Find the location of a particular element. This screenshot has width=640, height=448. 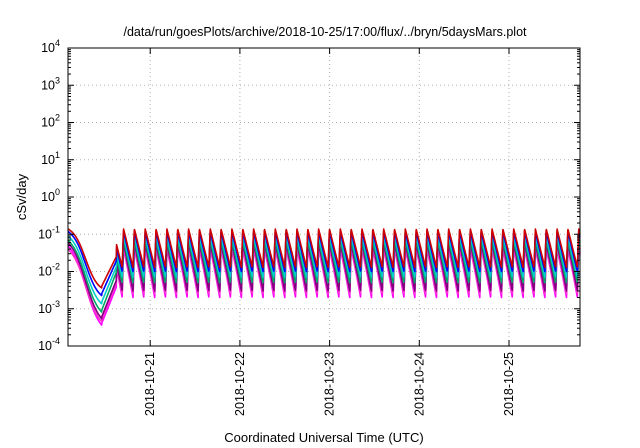

y-tick-exponent: -4 is located at coordinates (56, 341).